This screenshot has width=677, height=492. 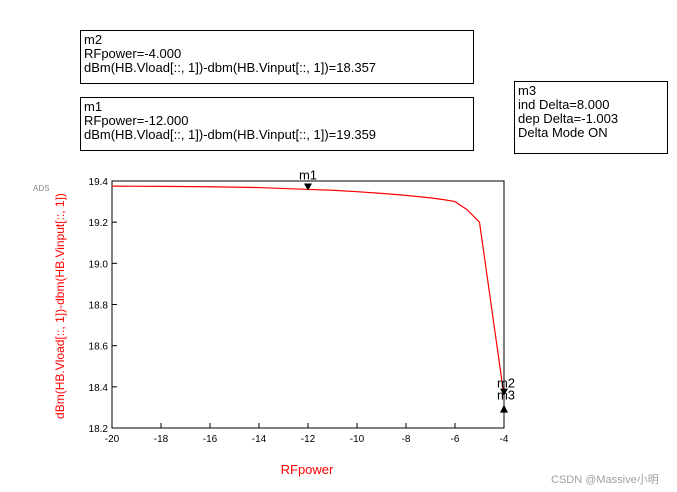 What do you see at coordinates (308, 174) in the screenshot?
I see `marker-m1-label: m1` at bounding box center [308, 174].